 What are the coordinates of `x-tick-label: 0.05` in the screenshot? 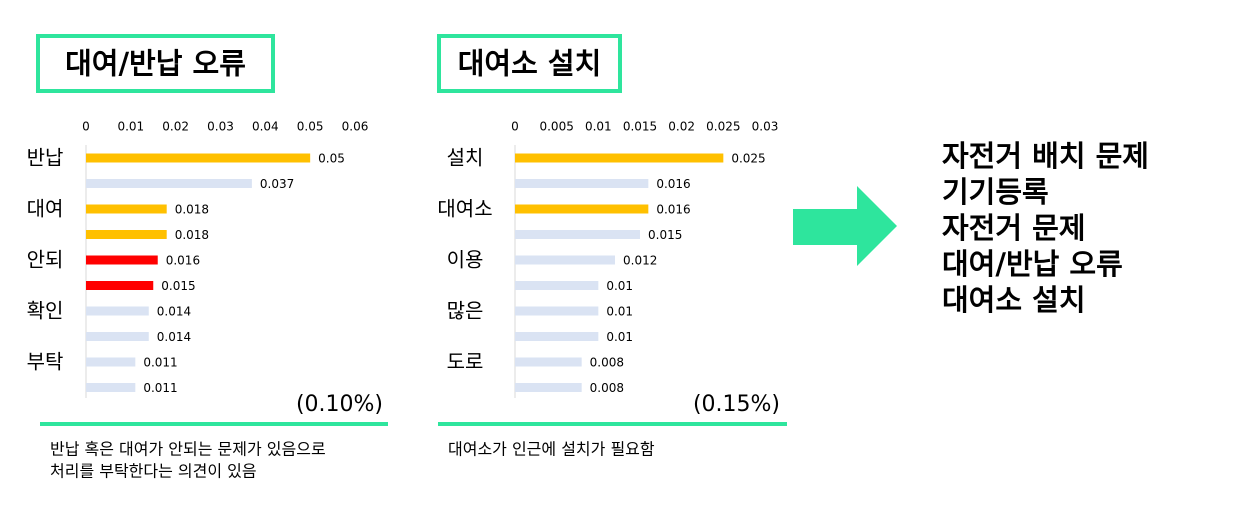 It's located at (310, 127).